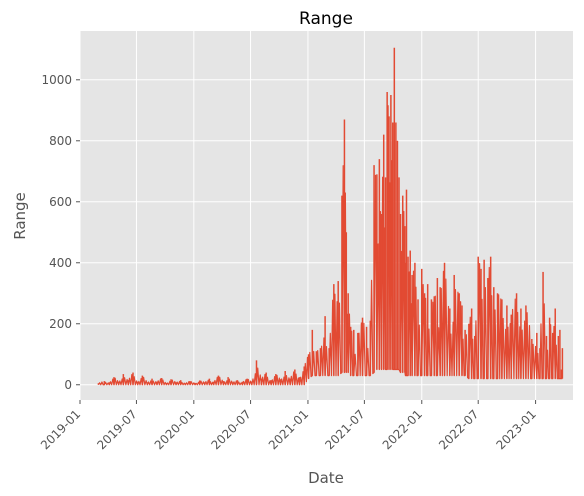 The height and width of the screenshot is (496, 584). Describe the element at coordinates (458, 429) in the screenshot. I see `x-tick-label: 2022-07` at that location.